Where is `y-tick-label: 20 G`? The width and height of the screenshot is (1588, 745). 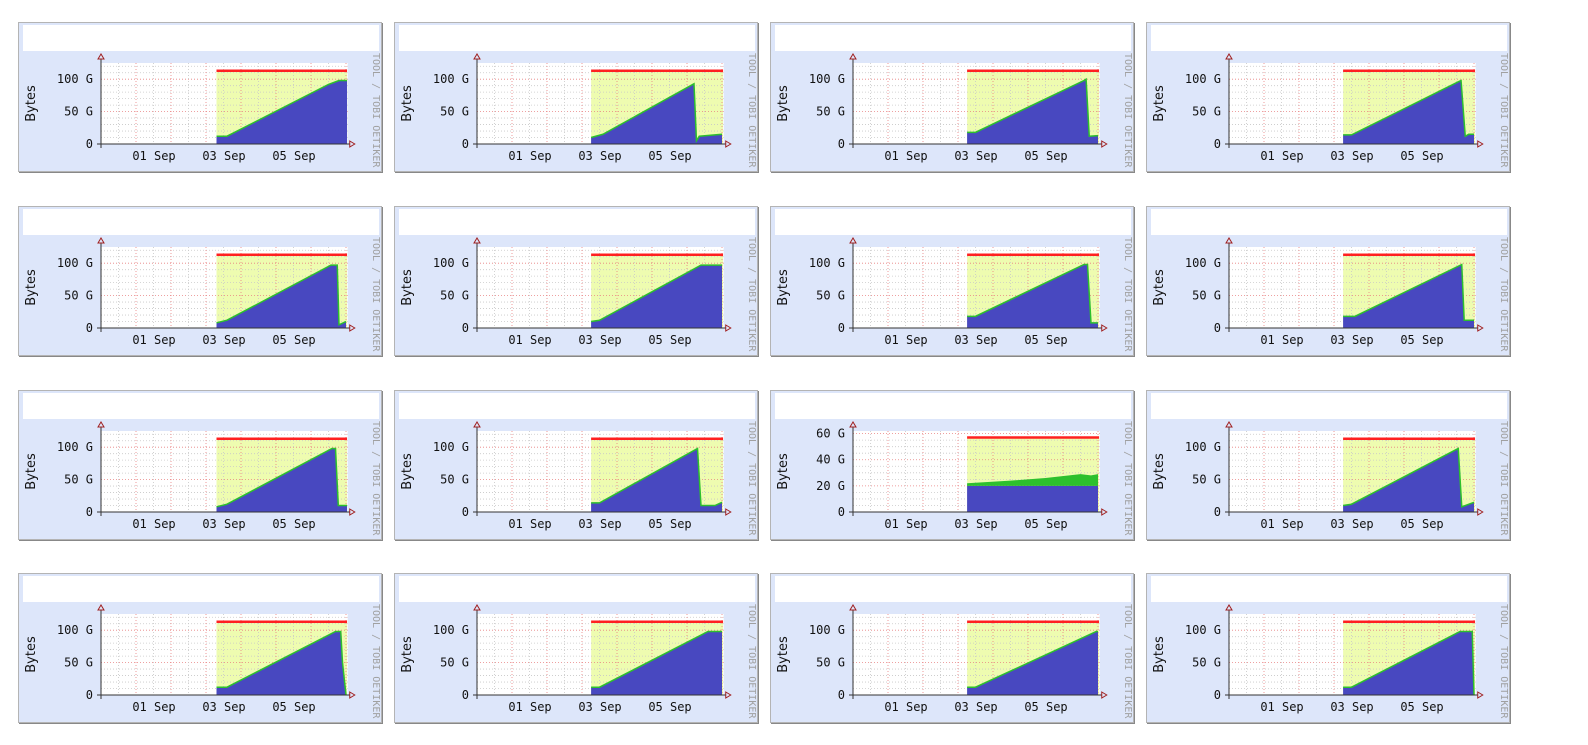
y-tick-label: 20 G is located at coordinates (830, 486).